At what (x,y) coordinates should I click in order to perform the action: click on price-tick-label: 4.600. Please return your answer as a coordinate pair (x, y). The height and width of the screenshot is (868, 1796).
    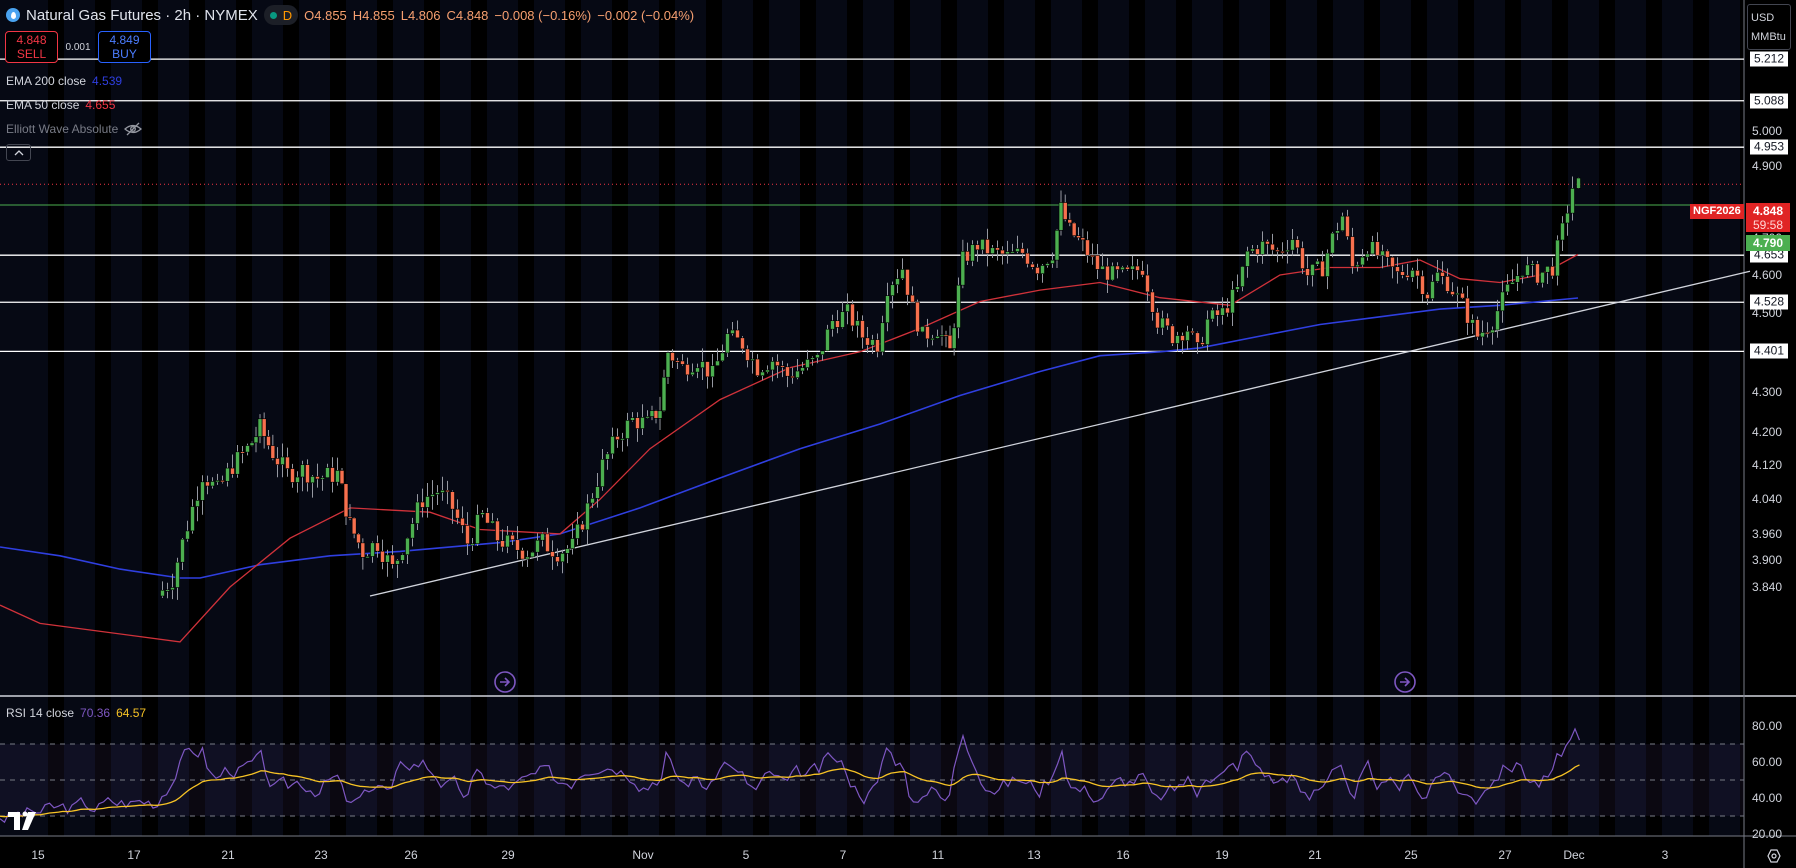
    Looking at the image, I should click on (1767, 274).